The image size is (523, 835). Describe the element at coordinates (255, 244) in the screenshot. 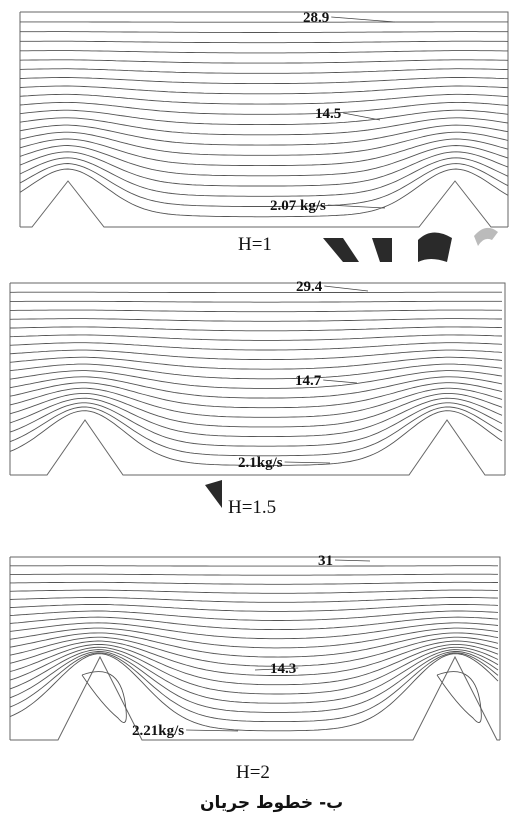

I see `panel-1-caption: H=1` at that location.